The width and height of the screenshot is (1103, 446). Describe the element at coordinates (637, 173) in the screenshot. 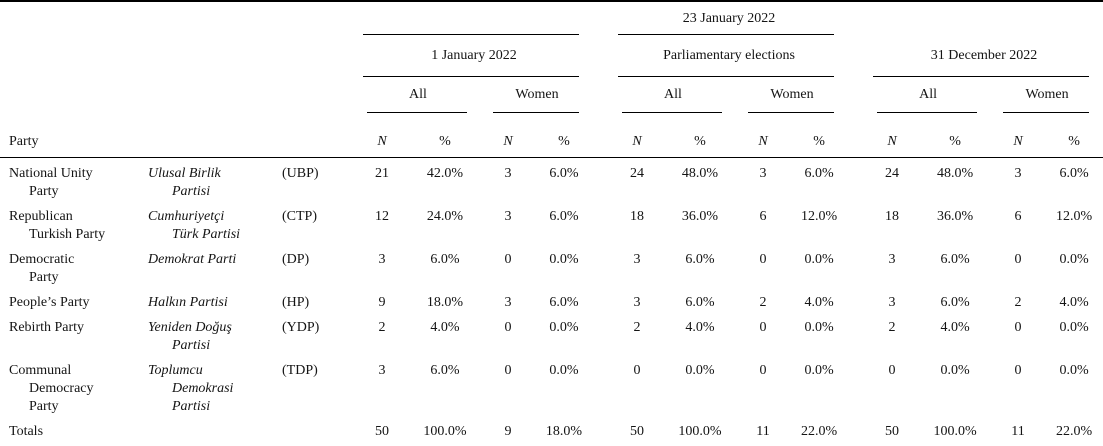

I see `value-elections-all-n: 24` at that location.